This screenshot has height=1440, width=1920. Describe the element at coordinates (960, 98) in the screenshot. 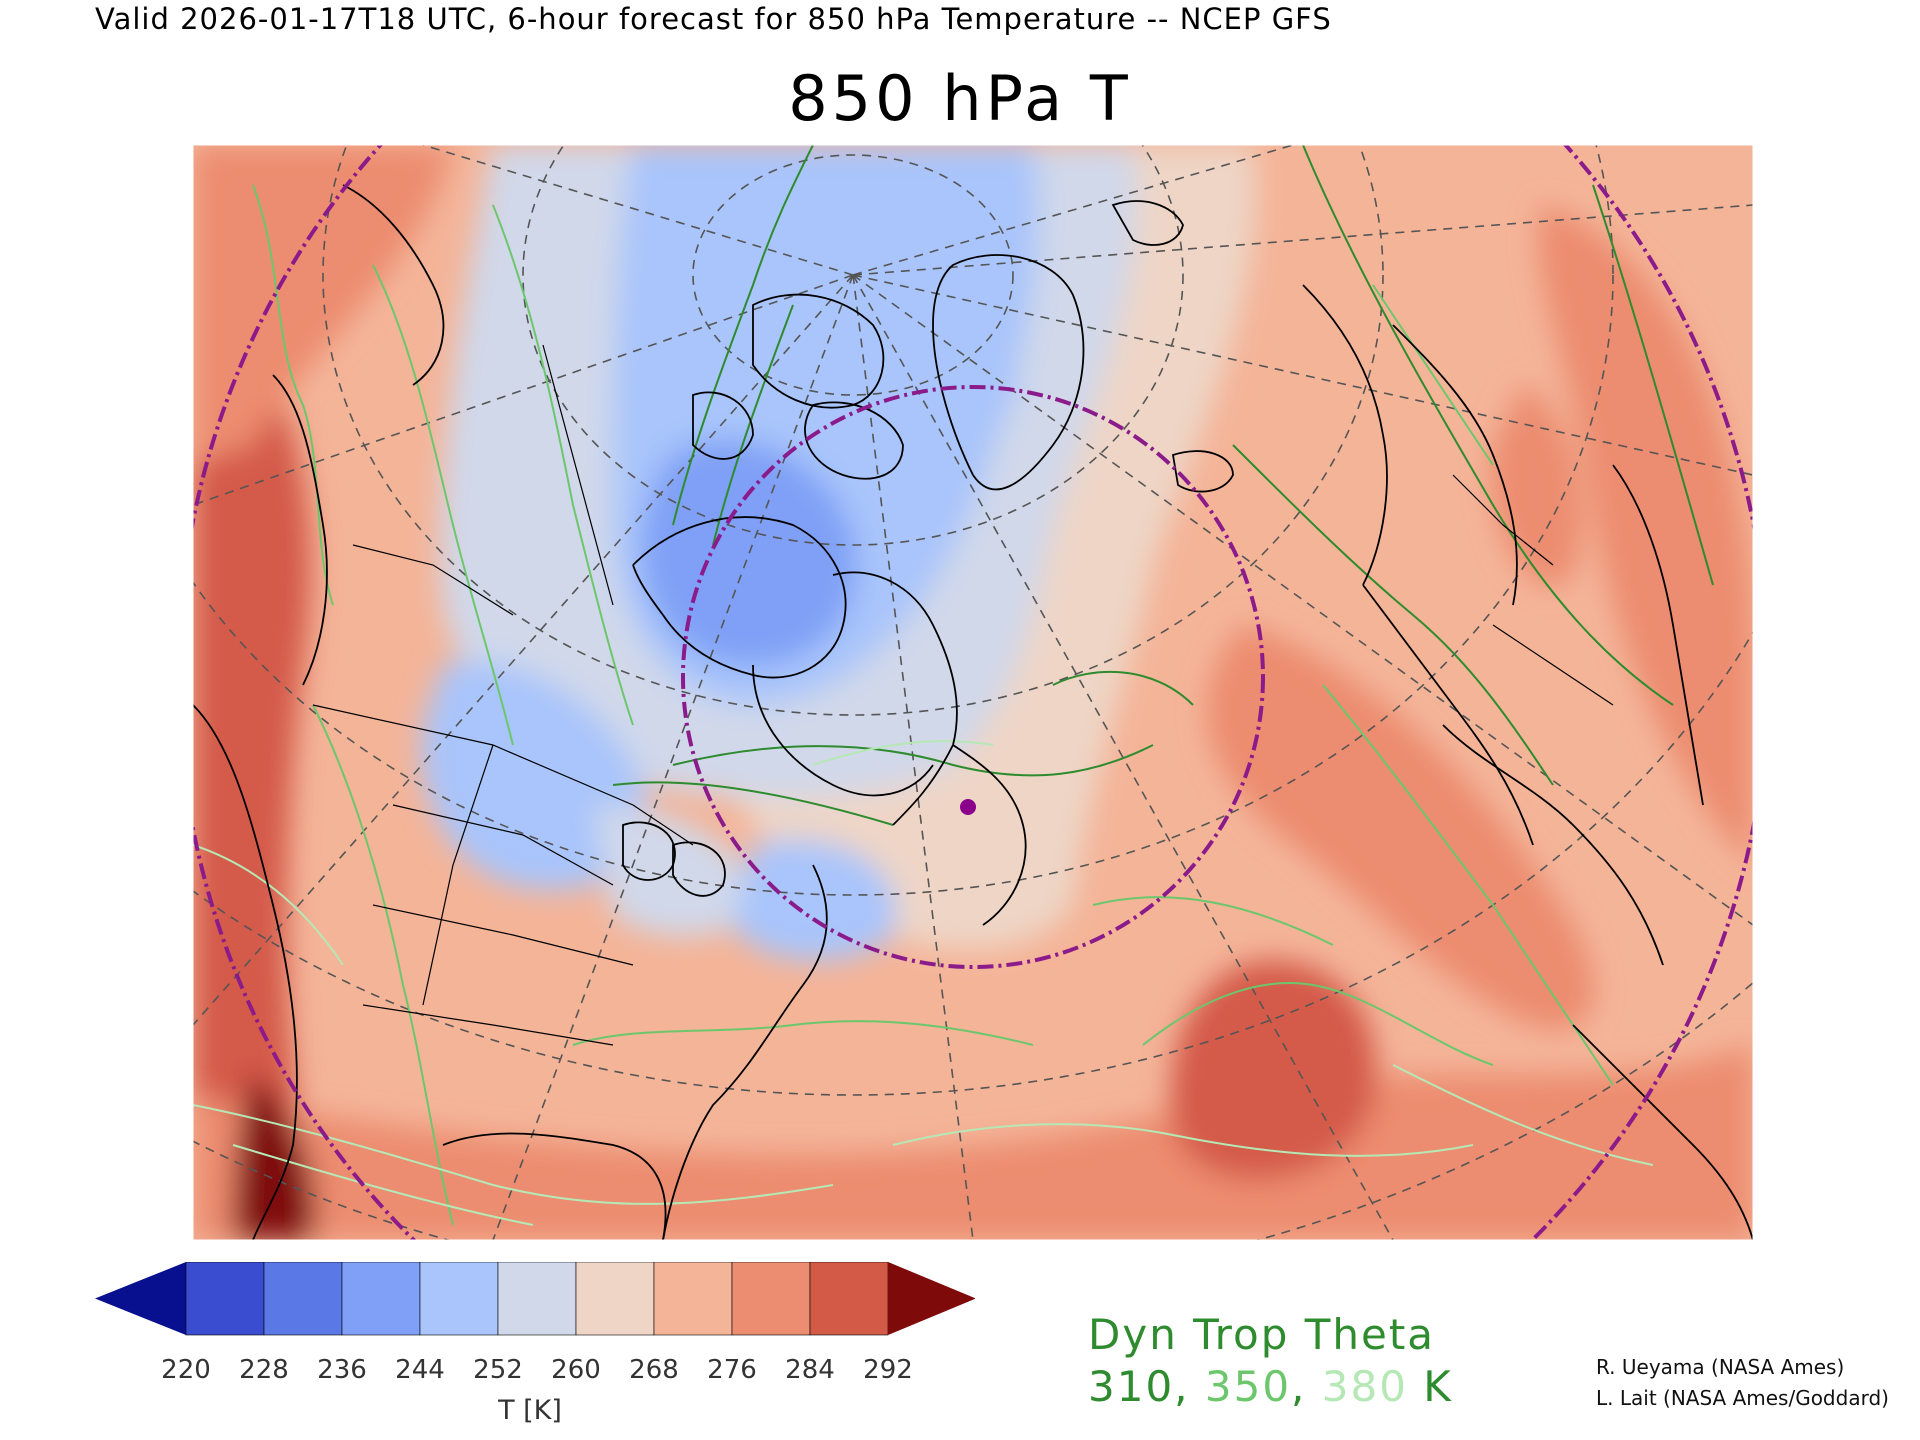

I see `plot-title: 850 hPa T` at that location.